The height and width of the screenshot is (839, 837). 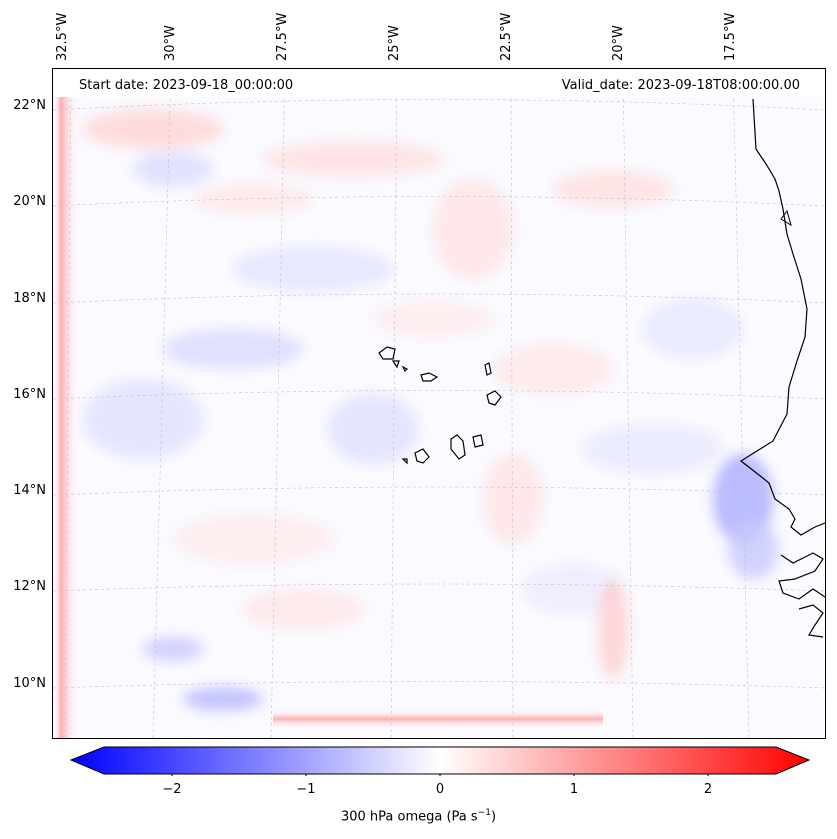 I want to click on lat-label-22n: 22°N, so click(x=29, y=105).